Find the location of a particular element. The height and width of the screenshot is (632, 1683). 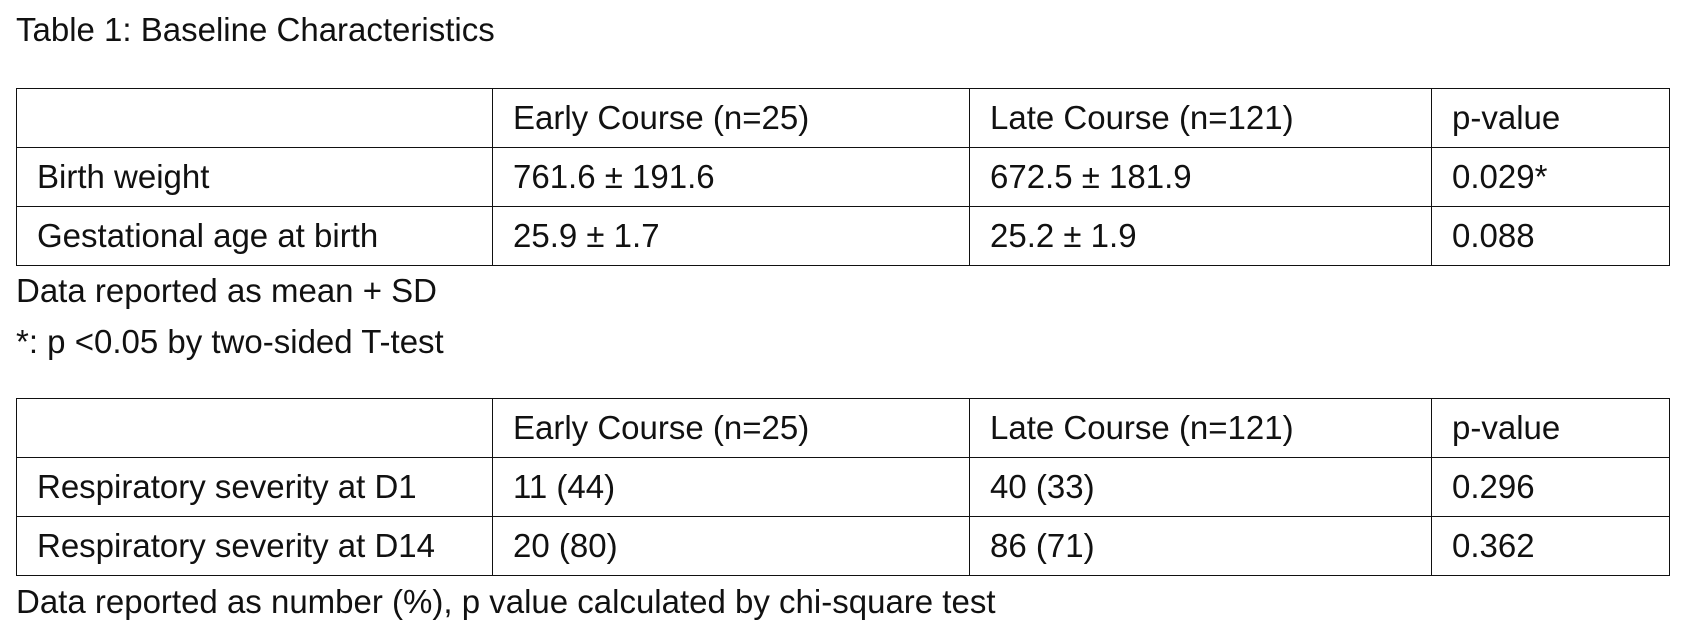

row-label-cell: Respiratory severity at D1 is located at coordinates (254, 487).